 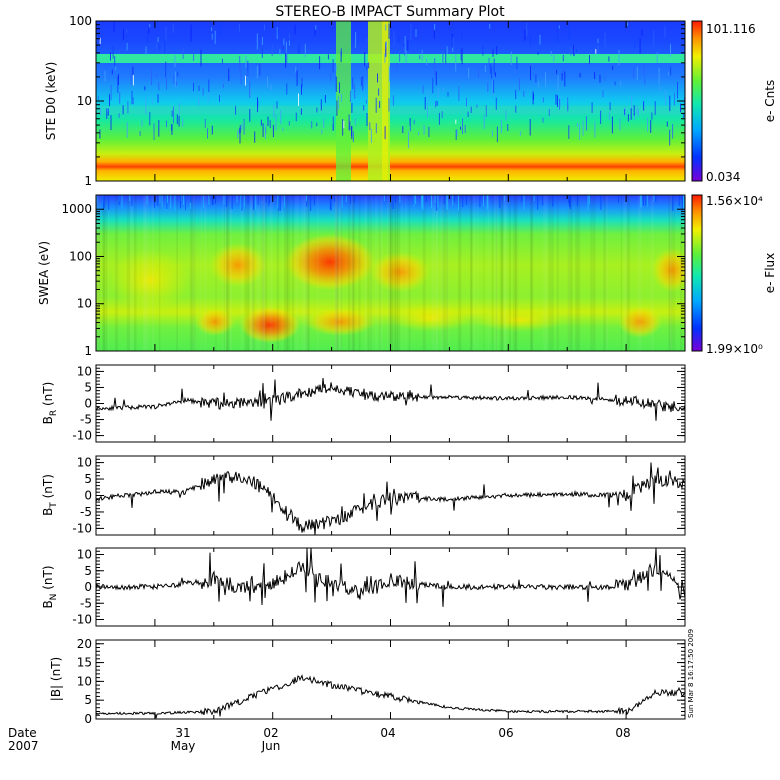 What do you see at coordinates (76, 209) in the screenshot?
I see `y-tick-label: 1000` at bounding box center [76, 209].